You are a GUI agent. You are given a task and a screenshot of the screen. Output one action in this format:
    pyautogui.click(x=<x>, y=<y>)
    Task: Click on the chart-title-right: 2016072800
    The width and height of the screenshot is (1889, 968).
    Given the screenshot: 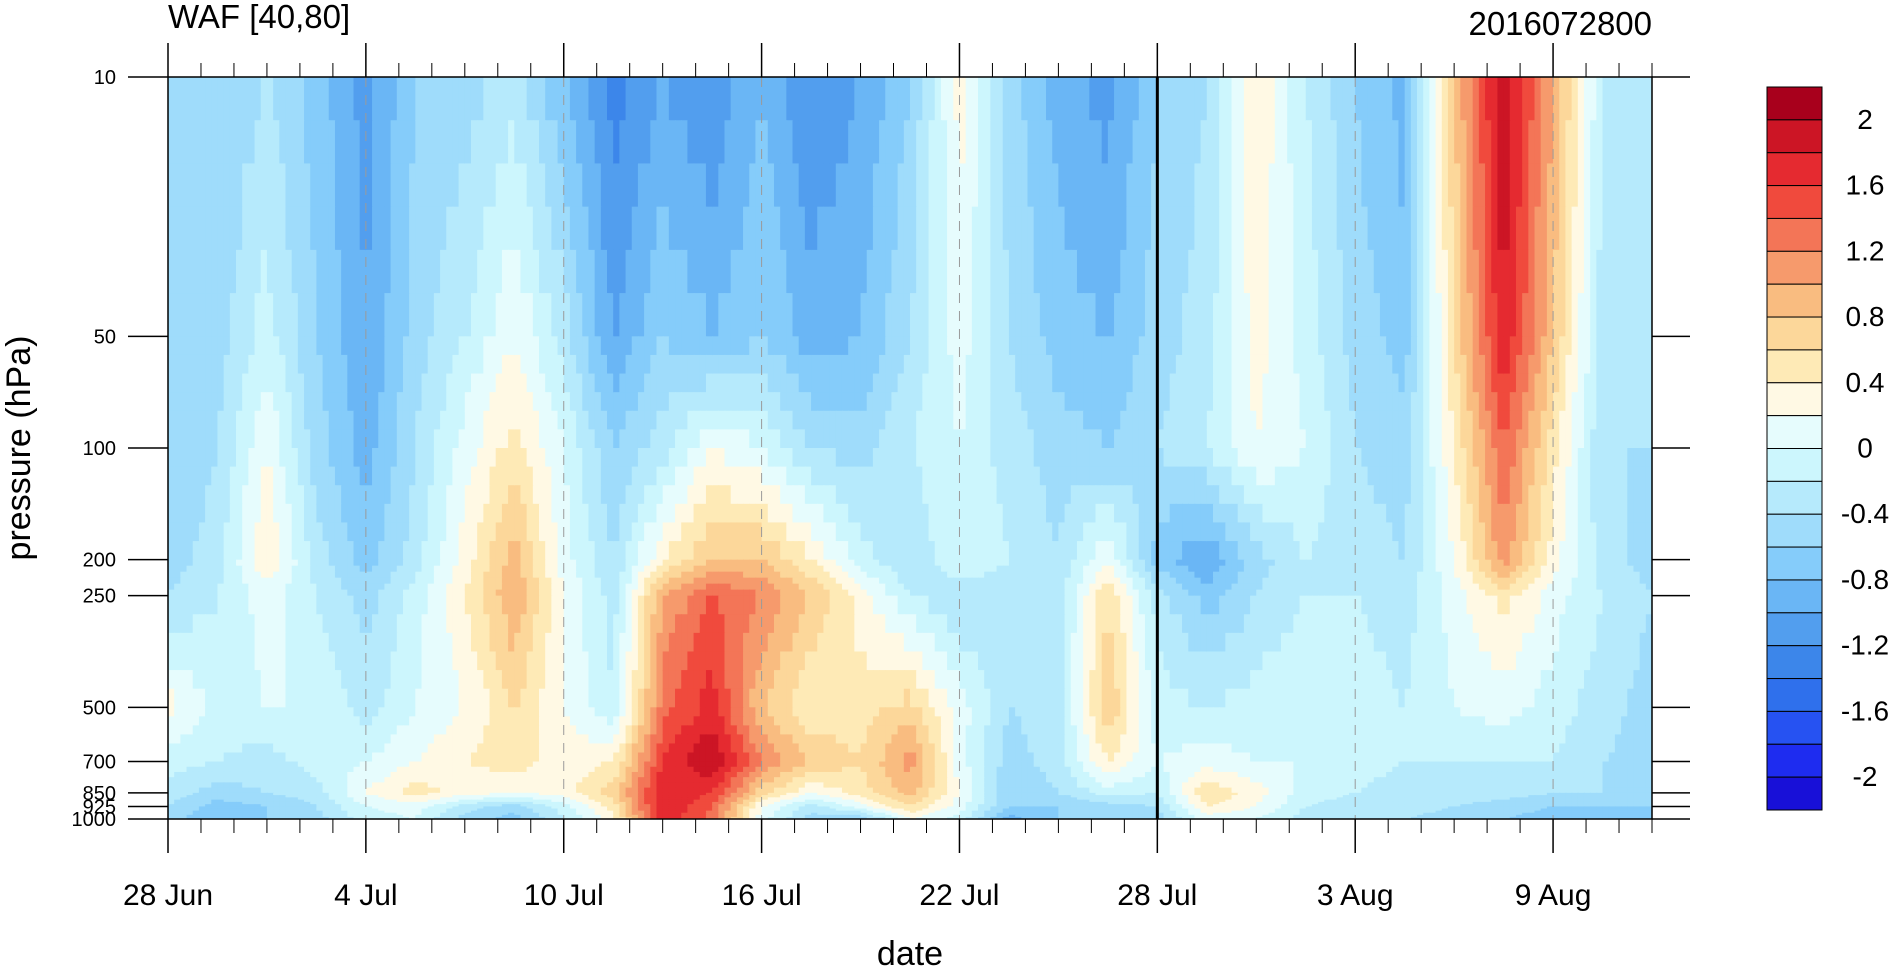 What is the action you would take?
    pyautogui.click(x=1560, y=23)
    